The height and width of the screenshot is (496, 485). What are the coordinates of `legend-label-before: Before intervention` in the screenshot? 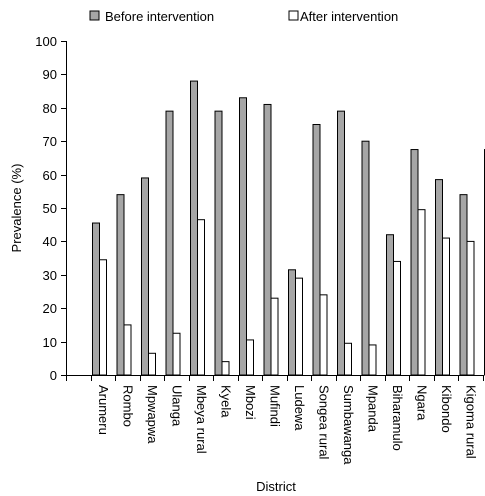 It's located at (159, 16).